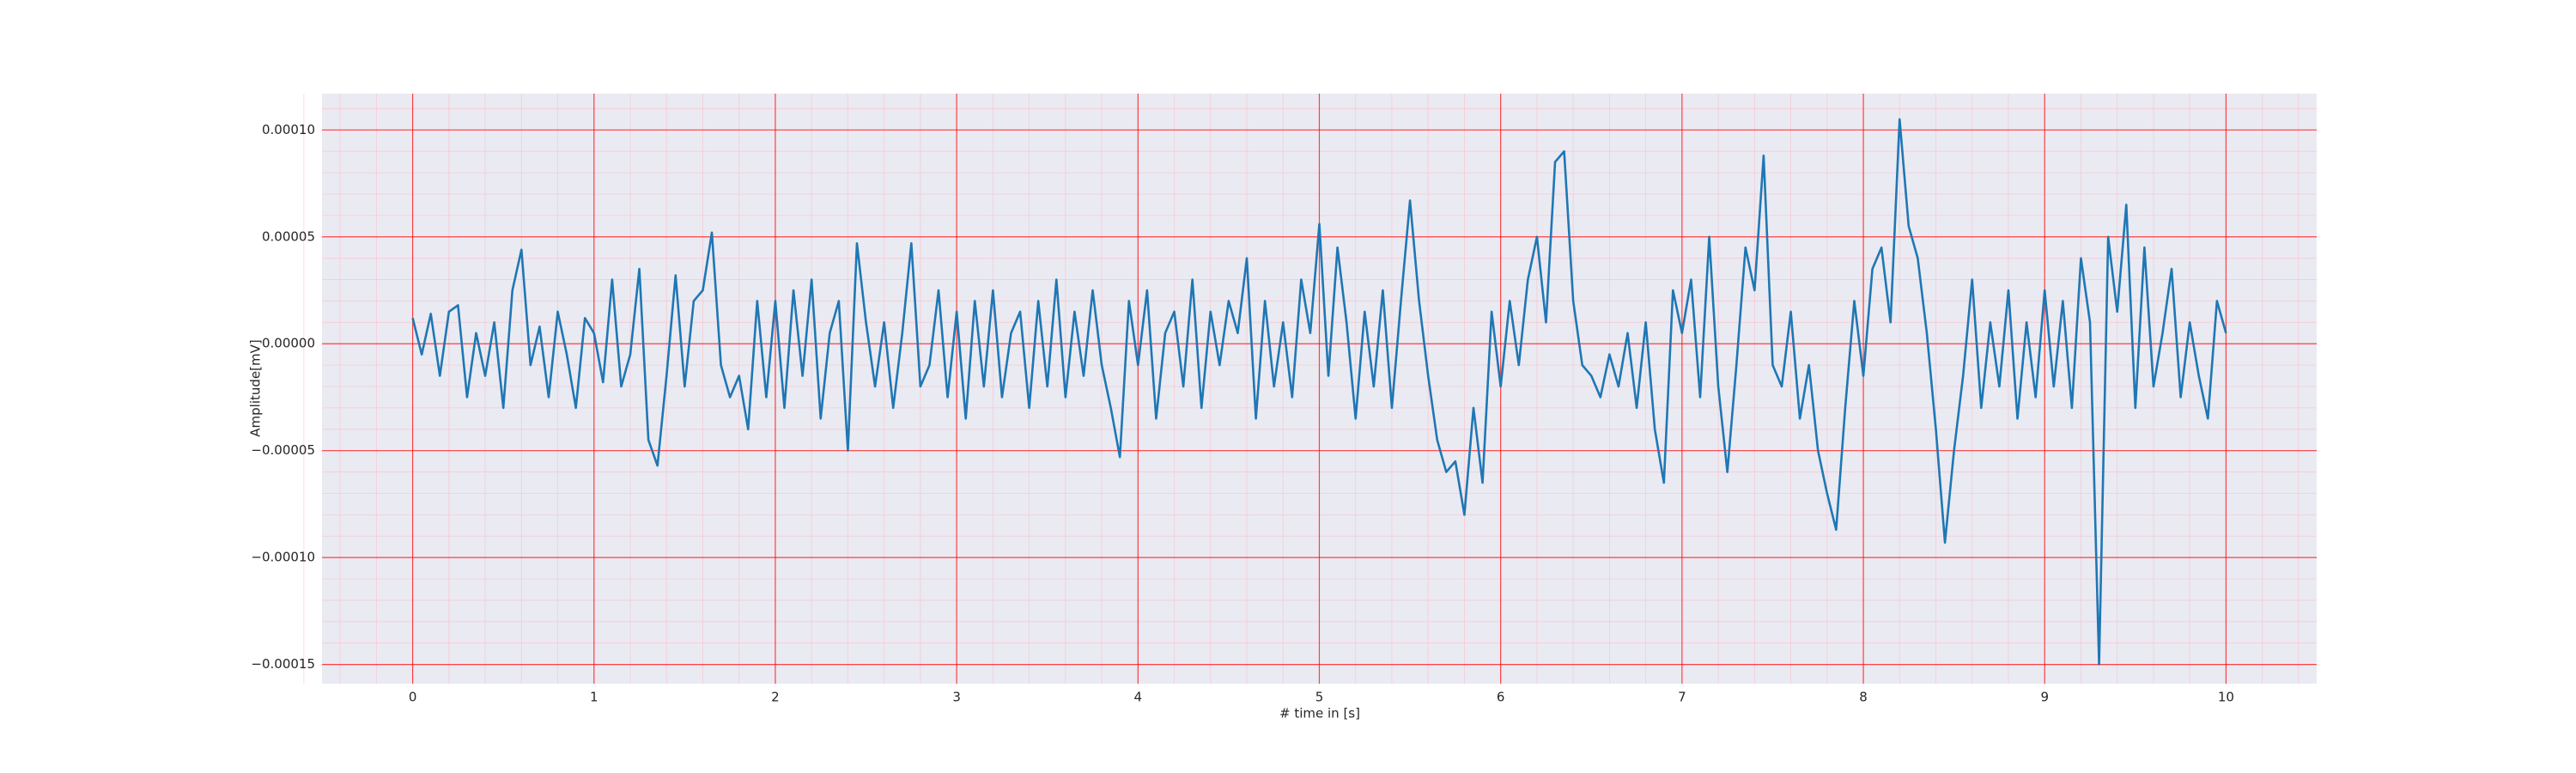 The image size is (2576, 773). Describe the element at coordinates (775, 697) in the screenshot. I see `x-tick-label: 2` at that location.